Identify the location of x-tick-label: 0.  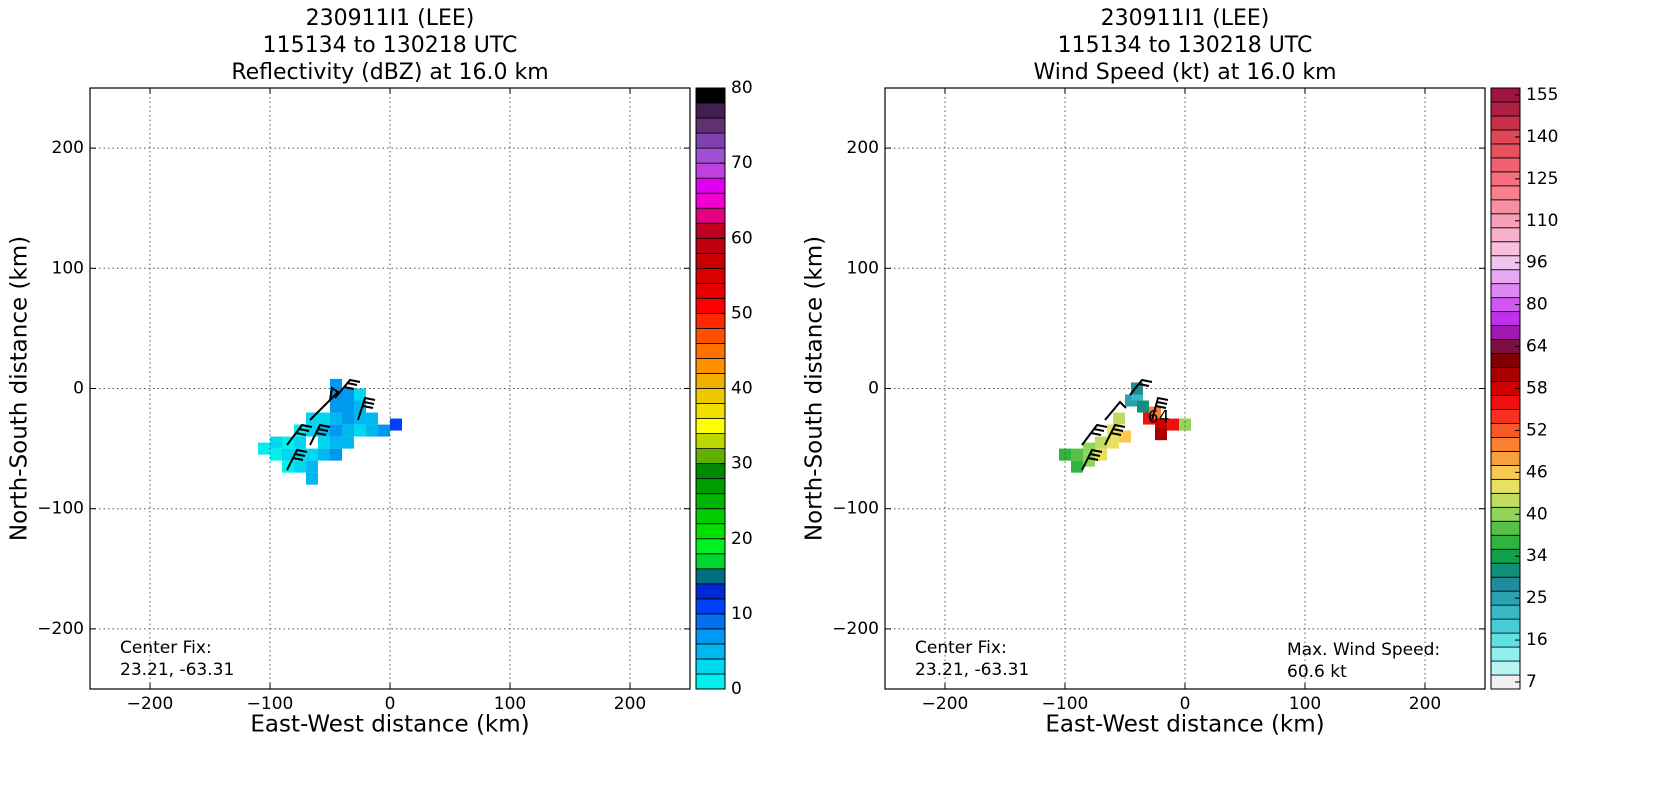
(1185, 704).